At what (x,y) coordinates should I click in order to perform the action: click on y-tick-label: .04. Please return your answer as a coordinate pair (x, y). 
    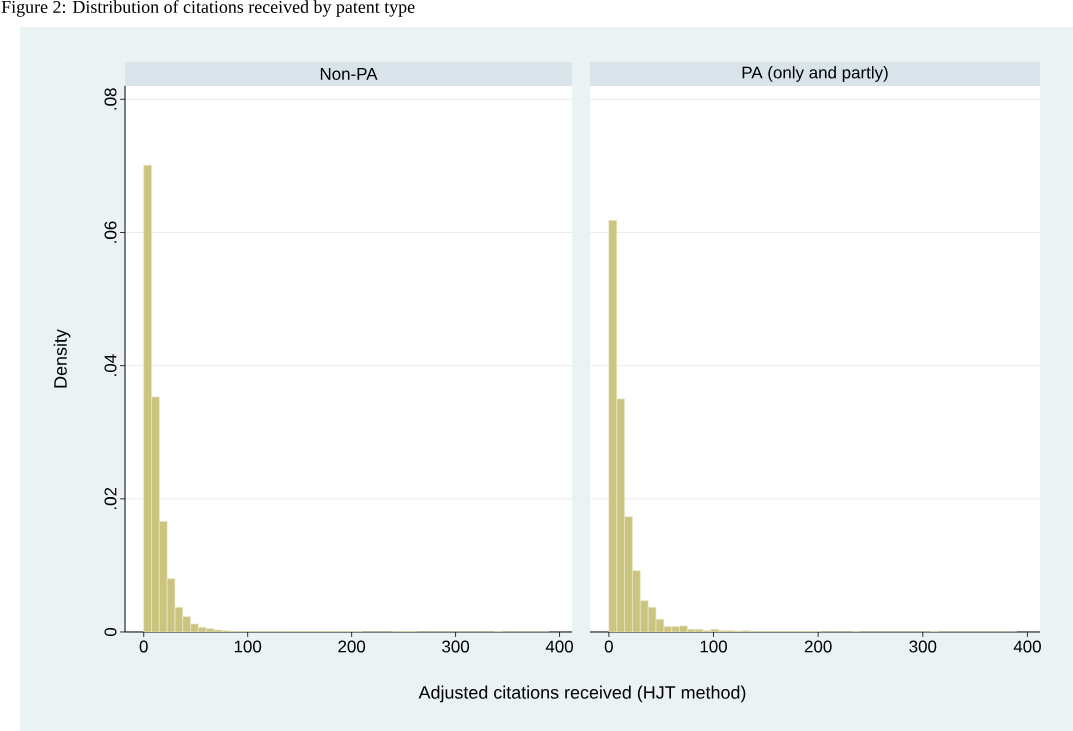
    Looking at the image, I should click on (110, 365).